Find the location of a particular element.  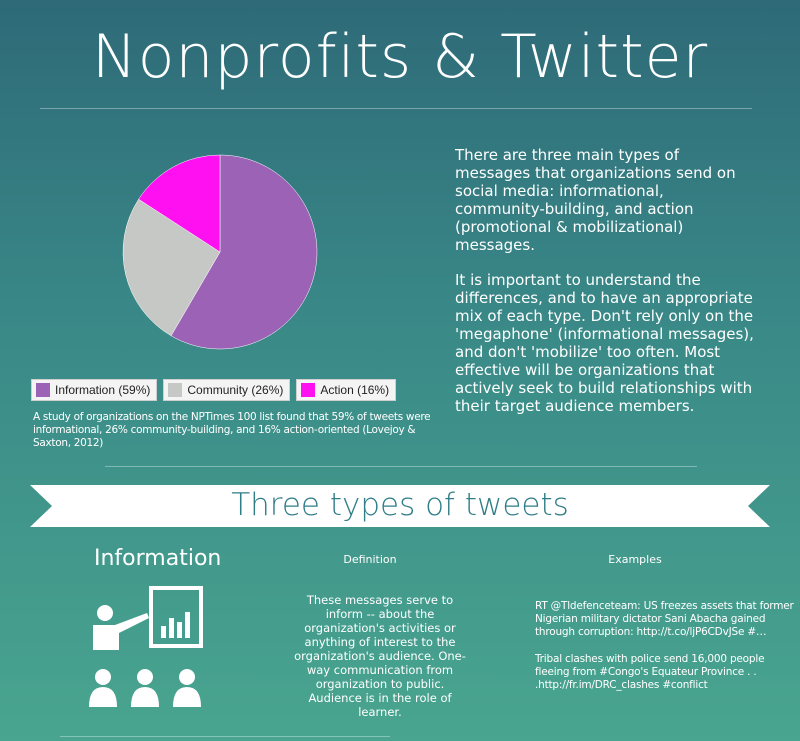

presenter-audience-icon is located at coordinates (146, 646).